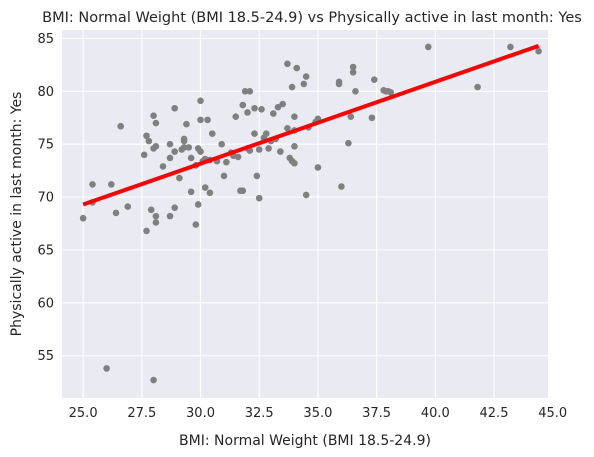 Image resolution: width=594 pixels, height=457 pixels. What do you see at coordinates (141, 413) in the screenshot?
I see `x-tick-label: 27.5` at bounding box center [141, 413].